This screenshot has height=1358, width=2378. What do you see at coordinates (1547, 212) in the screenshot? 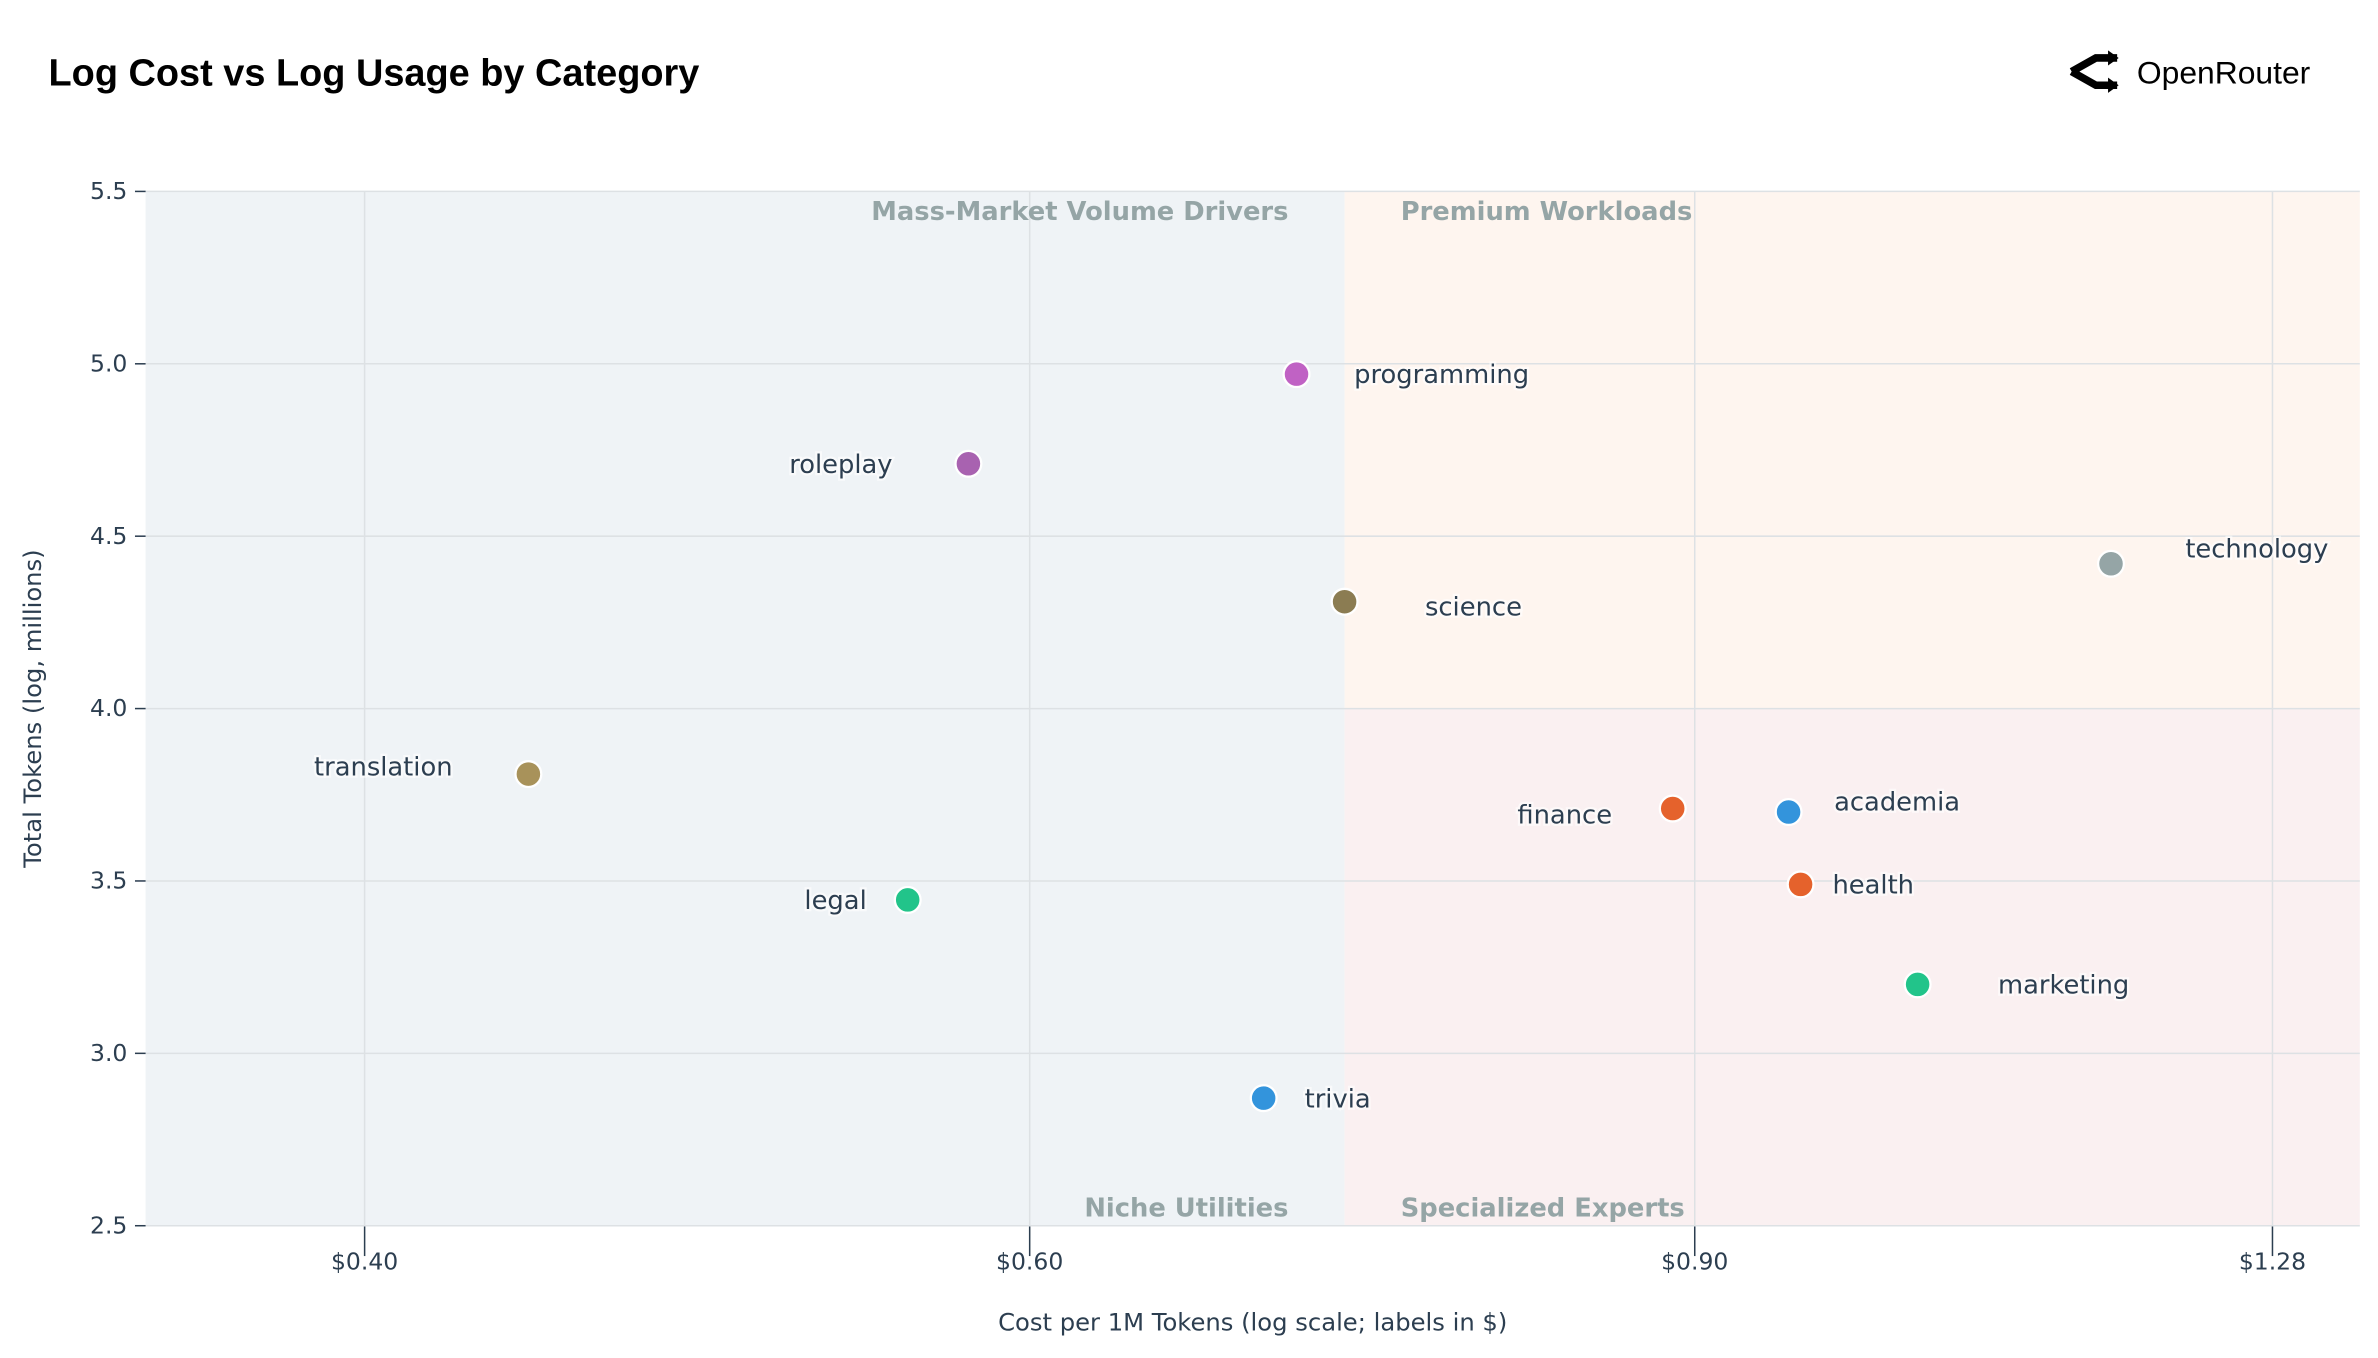
I see `quadrant-label: Premium Workloads` at bounding box center [1547, 212].